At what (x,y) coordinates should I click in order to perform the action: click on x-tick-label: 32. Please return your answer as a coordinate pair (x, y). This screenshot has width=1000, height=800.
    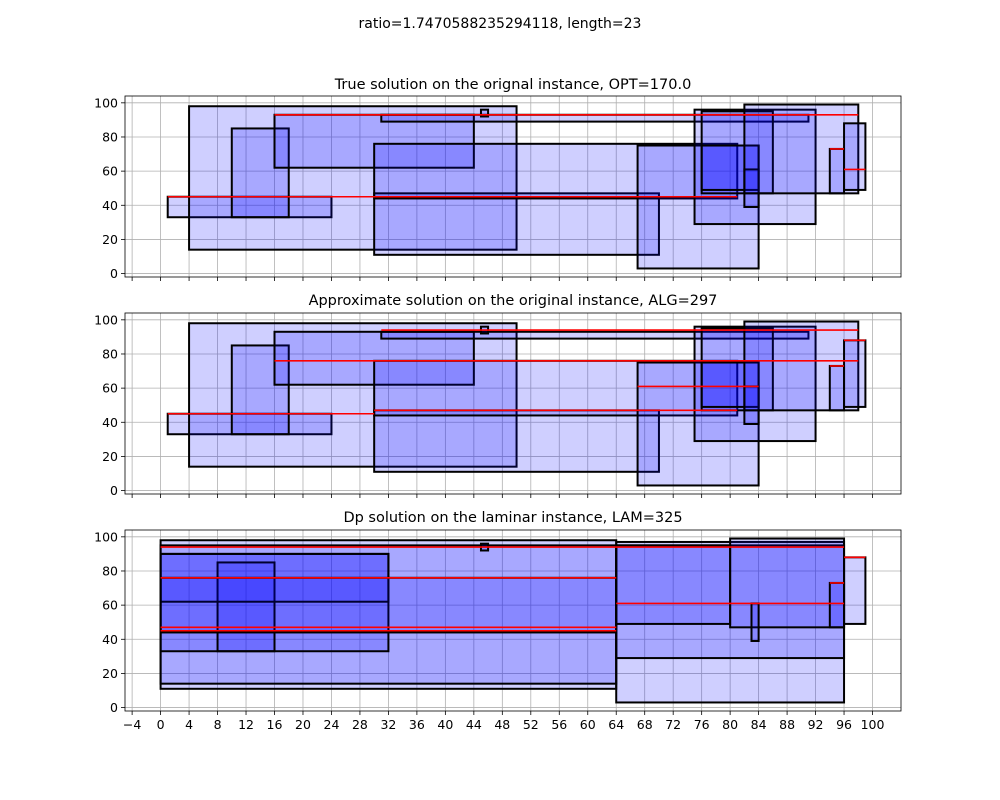
    Looking at the image, I should click on (388, 724).